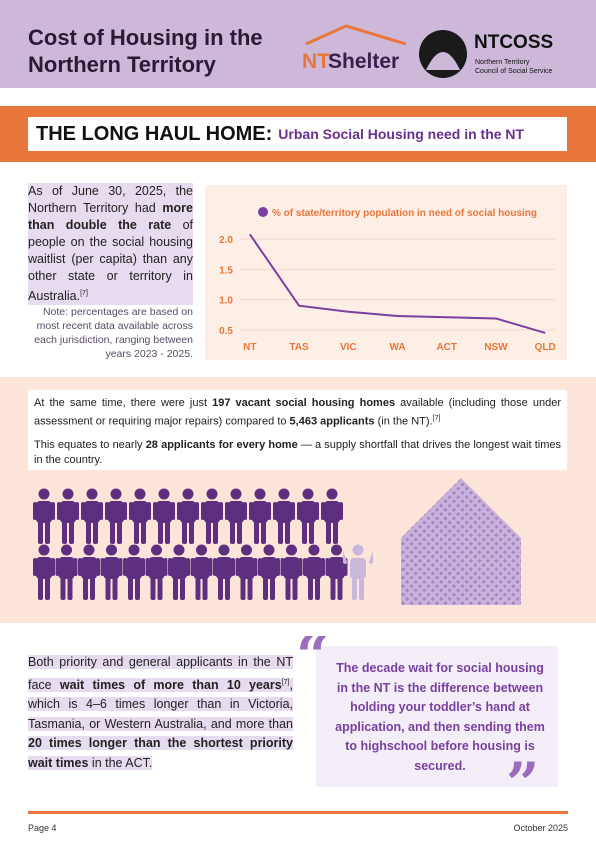  I want to click on x-tick-label: ACT, so click(446, 347).